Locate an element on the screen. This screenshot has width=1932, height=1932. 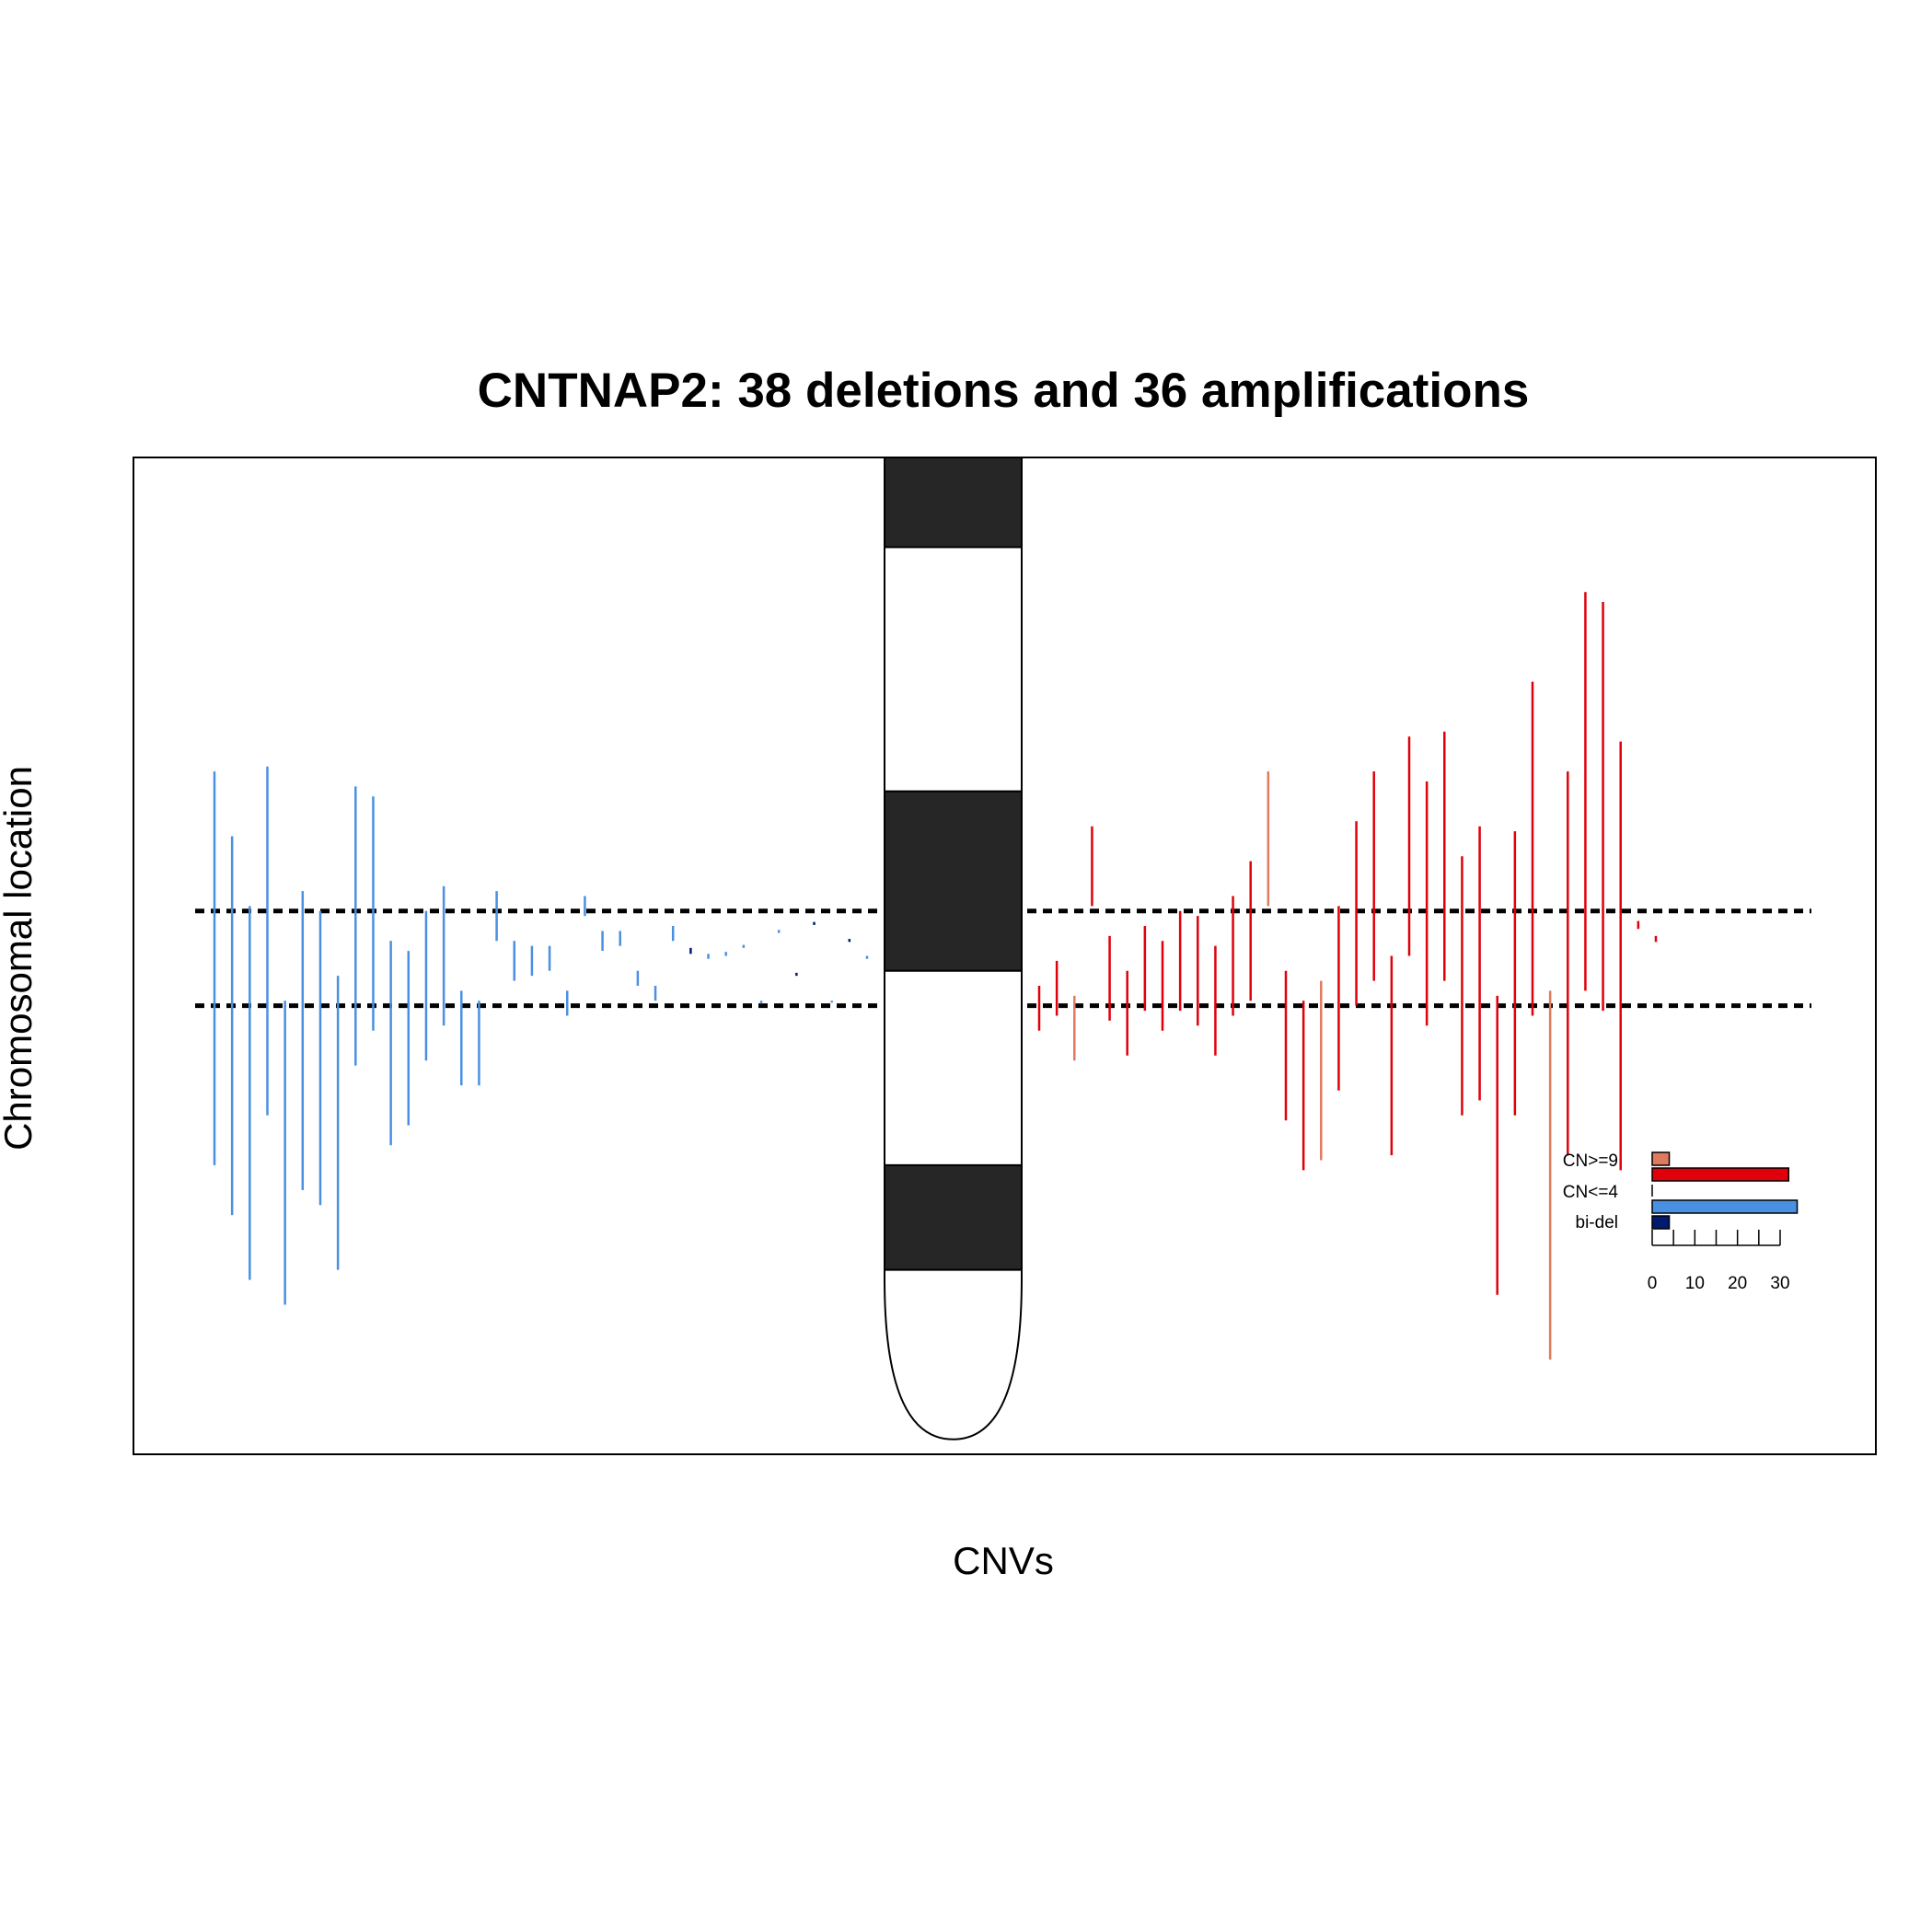
legend-category-label: bi-del is located at coordinates (1597, 1222).